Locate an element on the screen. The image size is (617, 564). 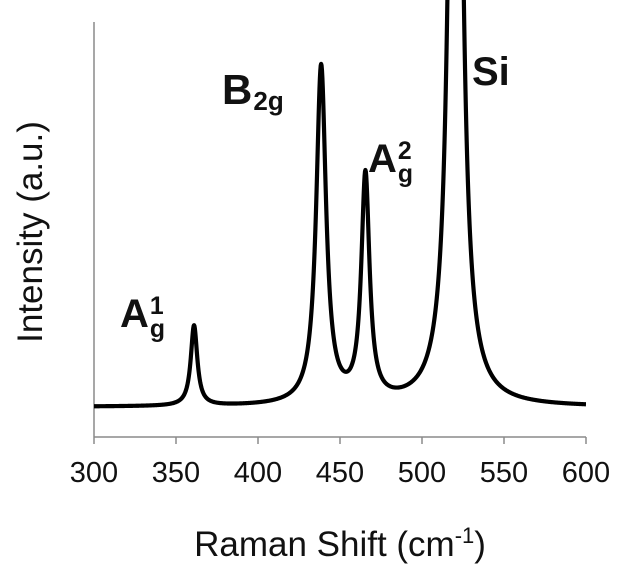
x-tick-label: 350 is located at coordinates (176, 473).